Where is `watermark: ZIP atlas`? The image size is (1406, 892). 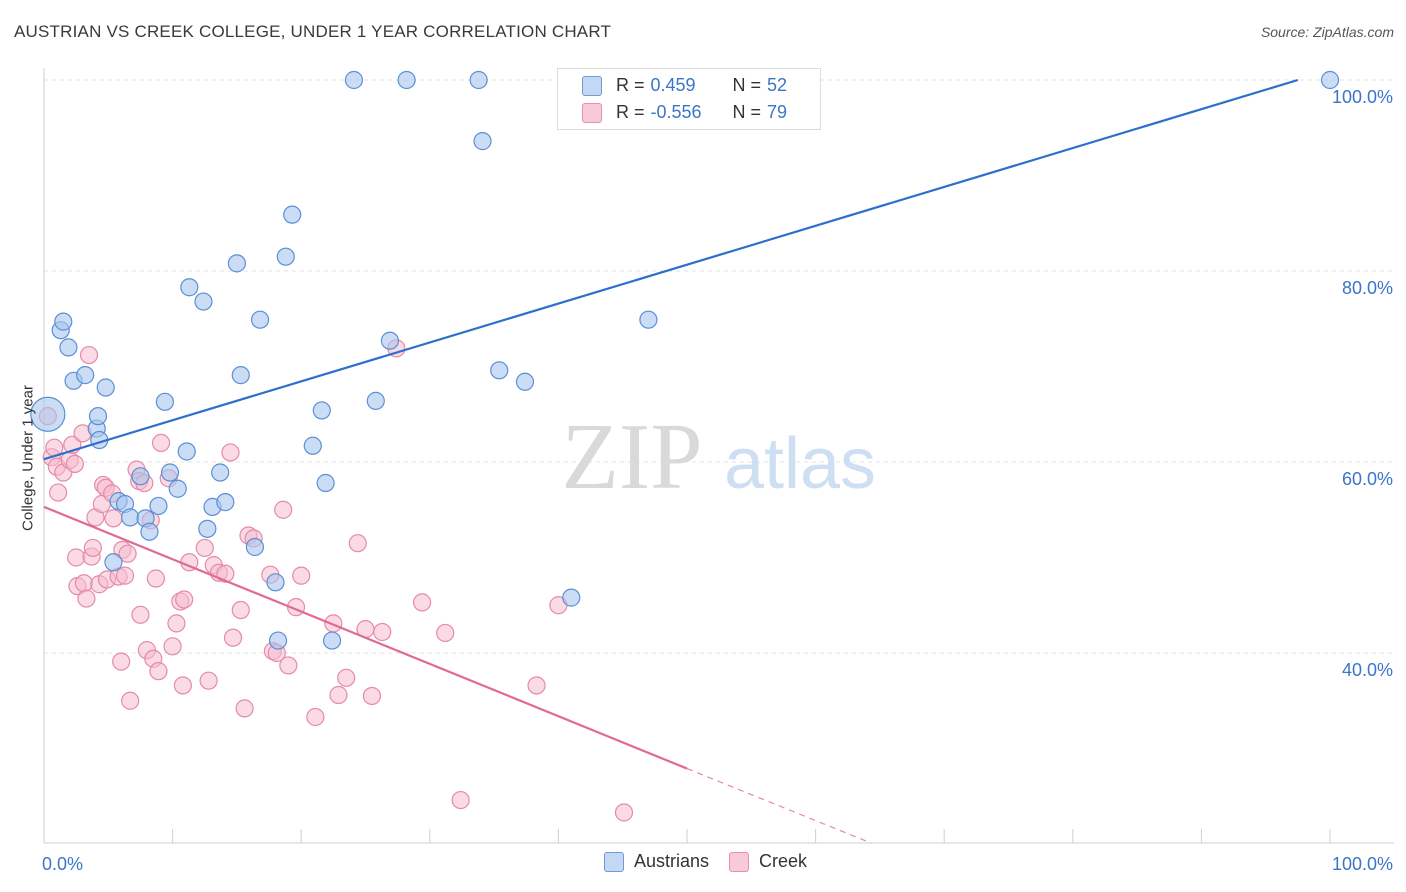 watermark: ZIP atlas is located at coordinates (719, 457).